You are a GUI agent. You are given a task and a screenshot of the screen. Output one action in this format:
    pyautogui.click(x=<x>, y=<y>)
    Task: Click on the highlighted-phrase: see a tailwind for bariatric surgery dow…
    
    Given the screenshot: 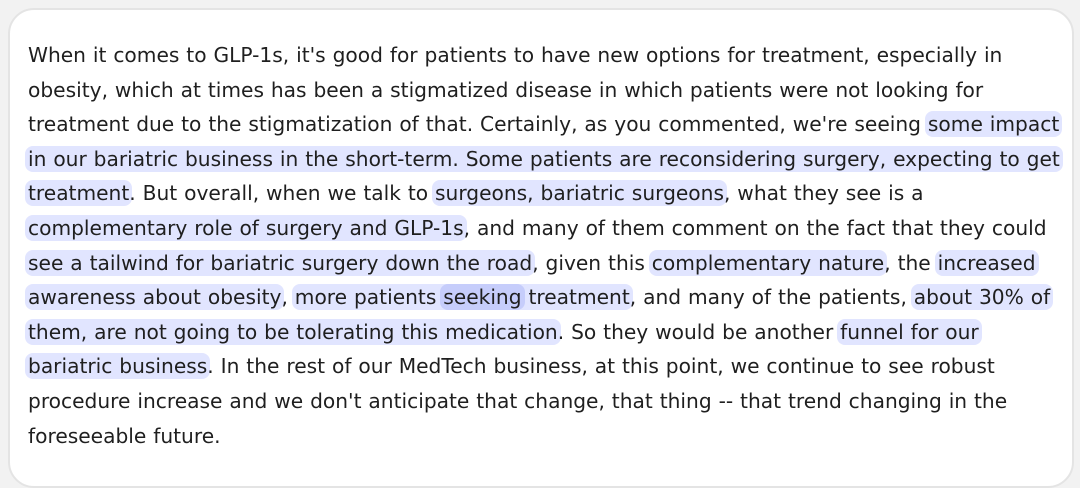 What is the action you would take?
    pyautogui.click(x=280, y=262)
    